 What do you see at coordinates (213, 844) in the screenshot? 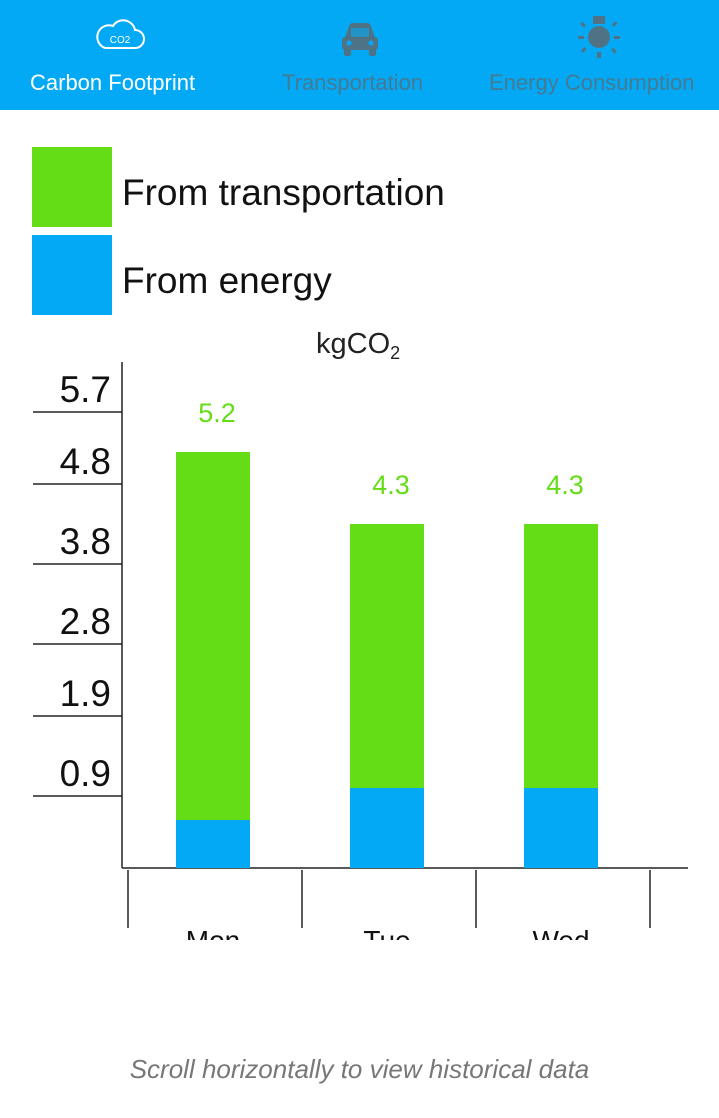
I see `bar-energy-mon` at bounding box center [213, 844].